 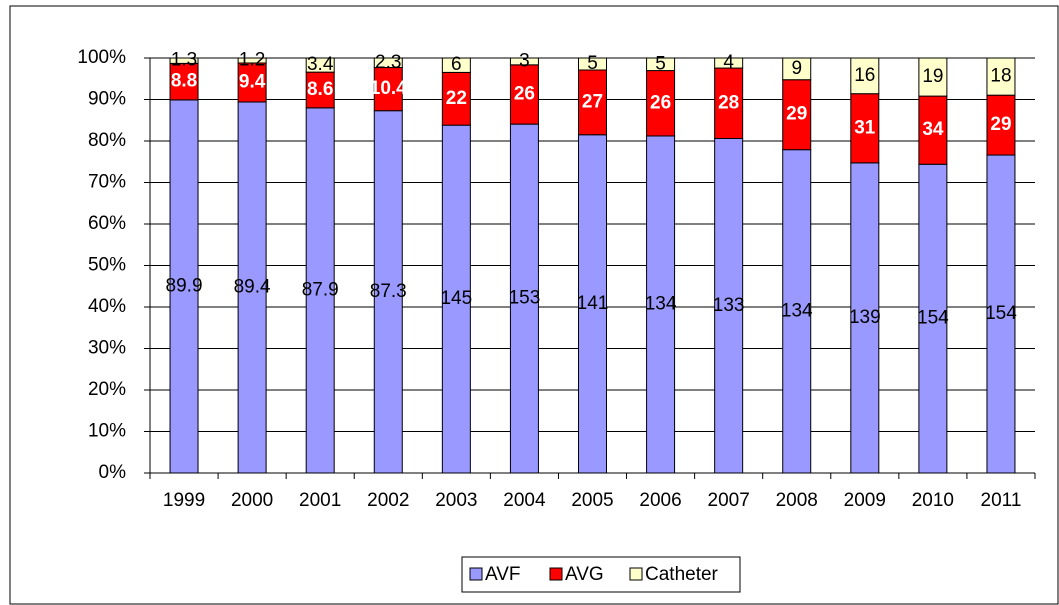 I want to click on x-tick-label: 2009, so click(x=865, y=500).